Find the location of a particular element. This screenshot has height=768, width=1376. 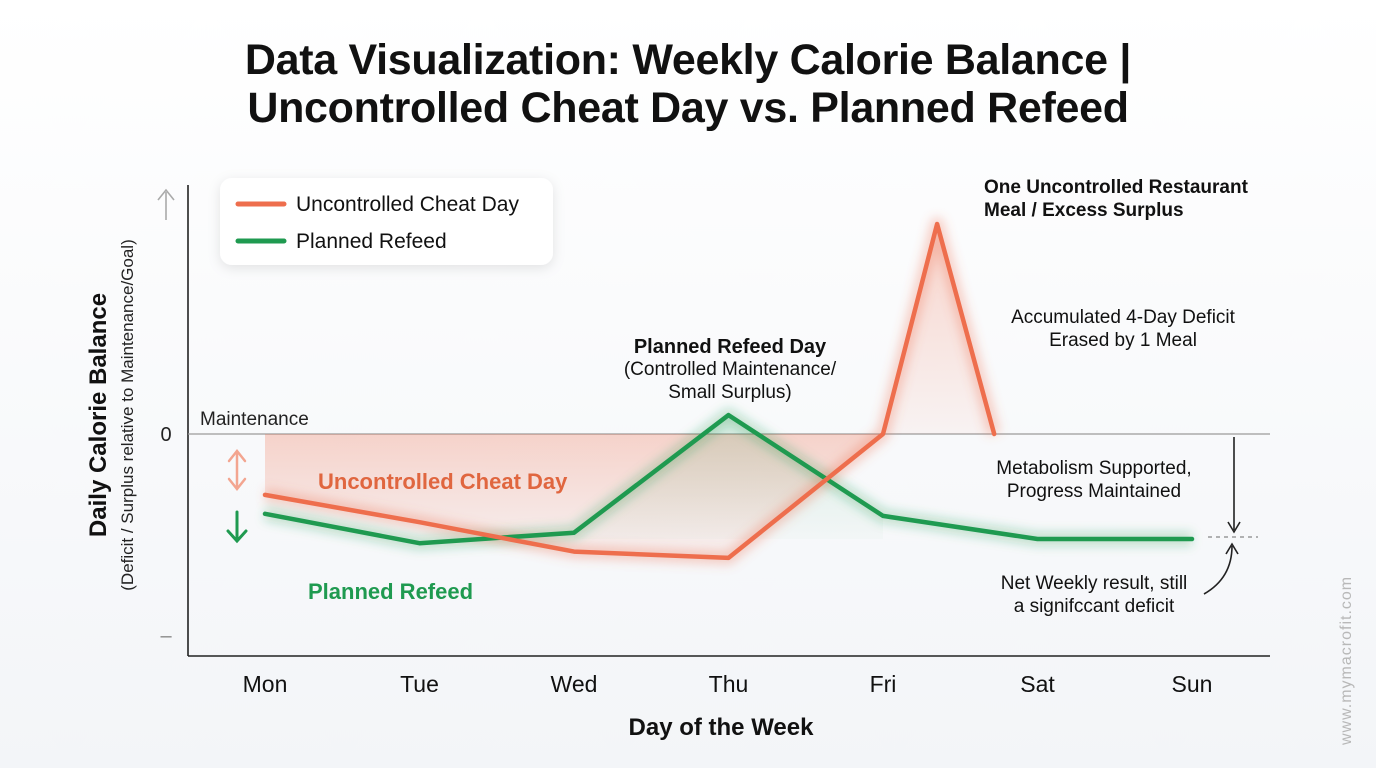

annotation-refeed-sub2: Small Surplus) is located at coordinates (730, 392).